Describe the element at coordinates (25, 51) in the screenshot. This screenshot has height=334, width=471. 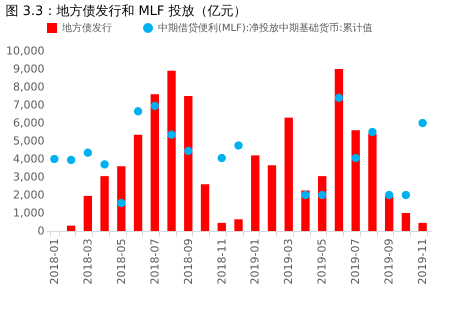
I see `y-tick-label: 10,000` at that location.